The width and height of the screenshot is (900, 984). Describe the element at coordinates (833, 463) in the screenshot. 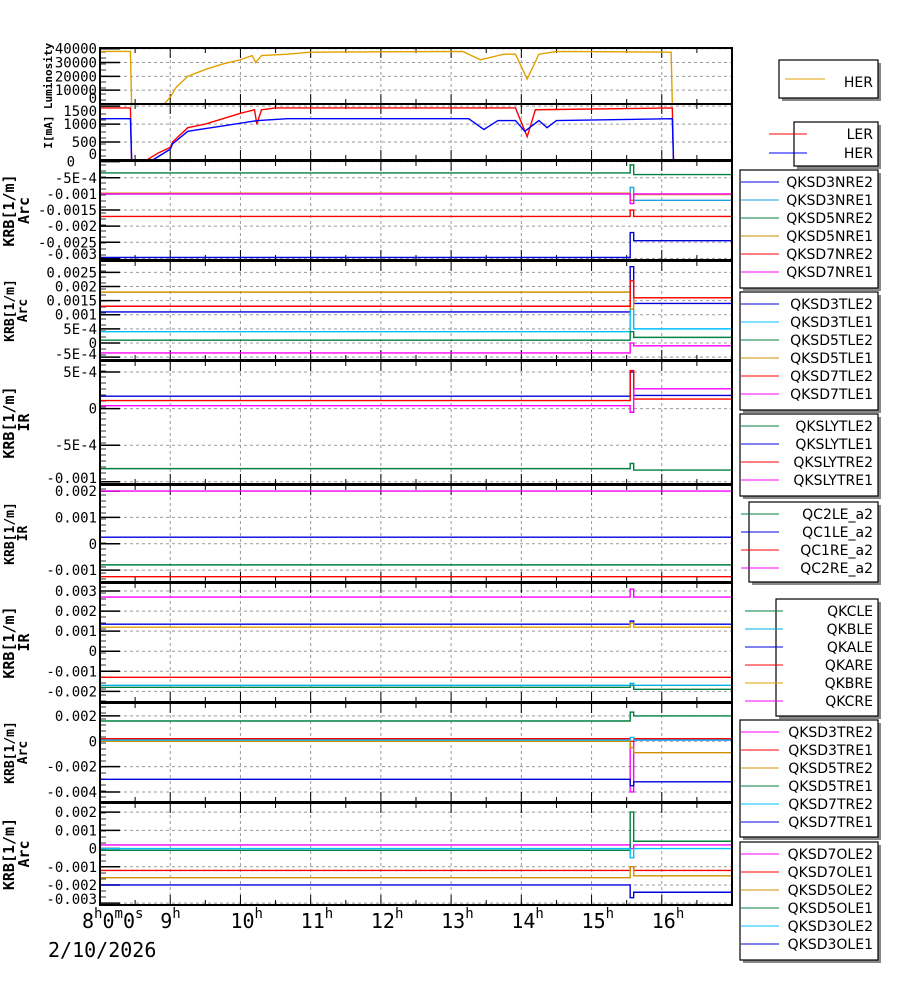

I see `legend-entry: QKSLYTRE2` at that location.